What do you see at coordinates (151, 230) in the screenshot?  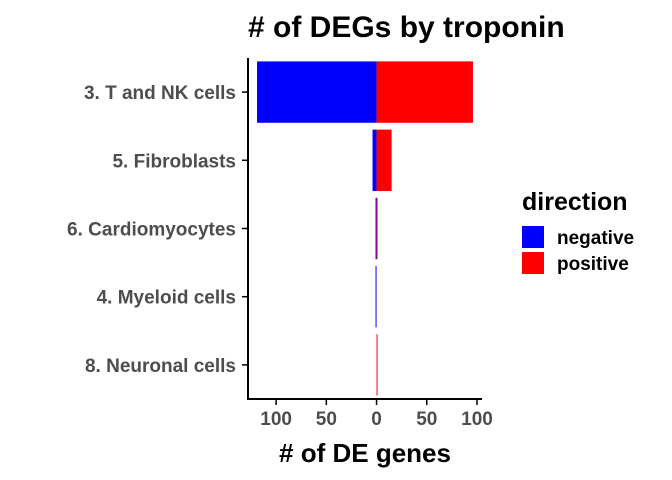 I see `category-label: 6. Cardiomyocytes` at bounding box center [151, 230].